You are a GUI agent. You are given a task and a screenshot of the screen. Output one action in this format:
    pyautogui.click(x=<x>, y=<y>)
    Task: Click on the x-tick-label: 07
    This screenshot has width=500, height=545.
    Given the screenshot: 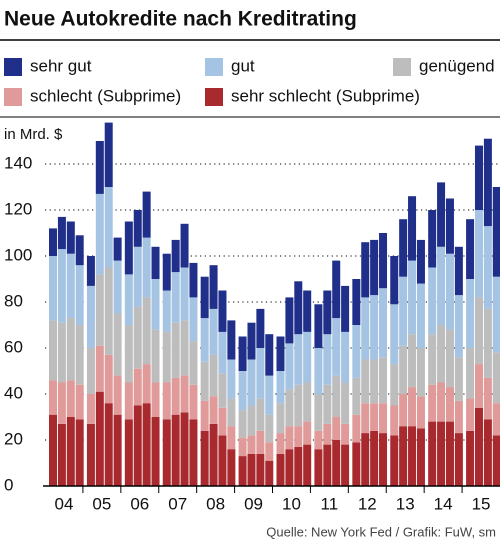 What is the action you would take?
    pyautogui.click(x=177, y=503)
    